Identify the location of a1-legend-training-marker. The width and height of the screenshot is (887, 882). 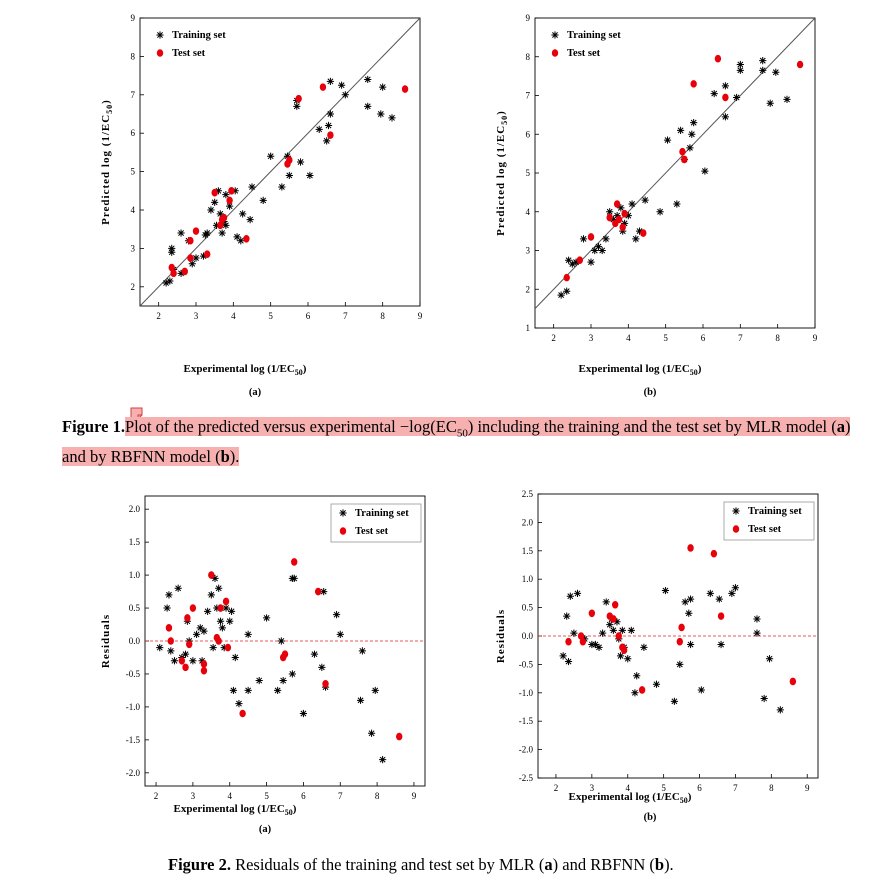
(160, 35).